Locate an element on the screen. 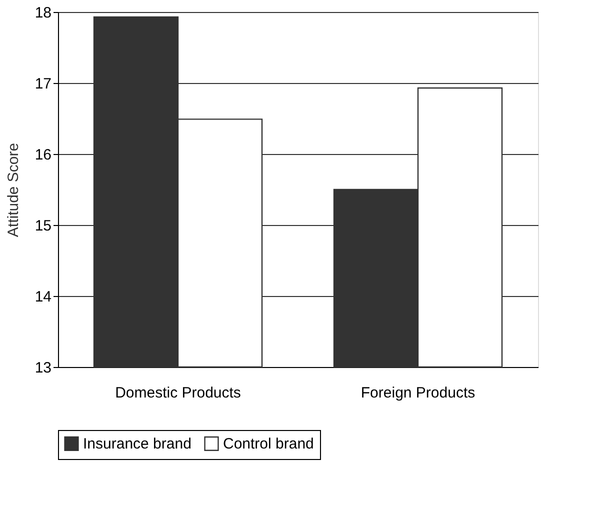  x-tick-label: Domestic Products is located at coordinates (178, 393).